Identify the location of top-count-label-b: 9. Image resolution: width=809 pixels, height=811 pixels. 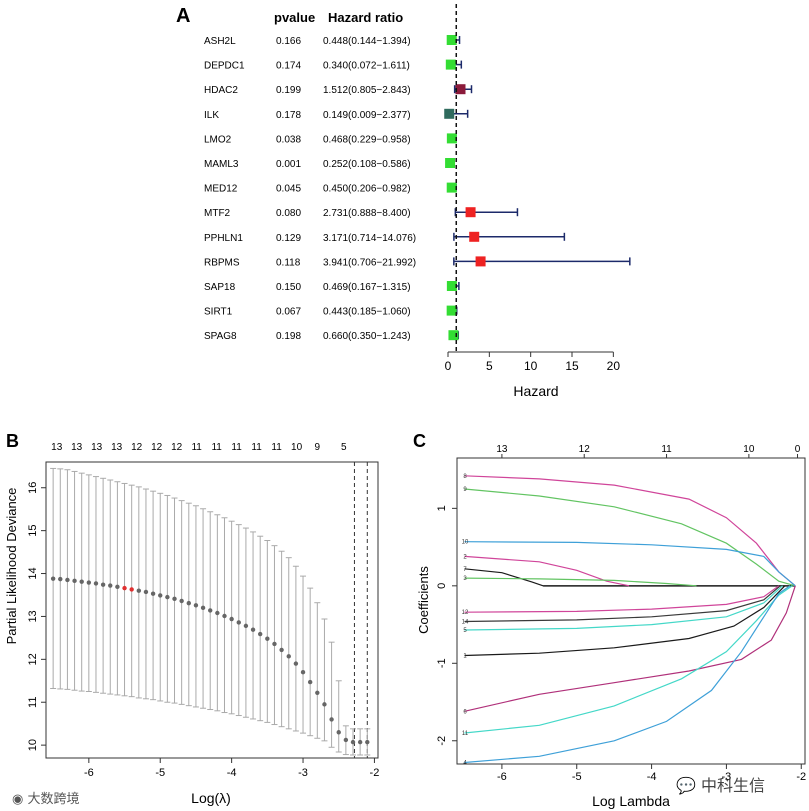
(318, 447).